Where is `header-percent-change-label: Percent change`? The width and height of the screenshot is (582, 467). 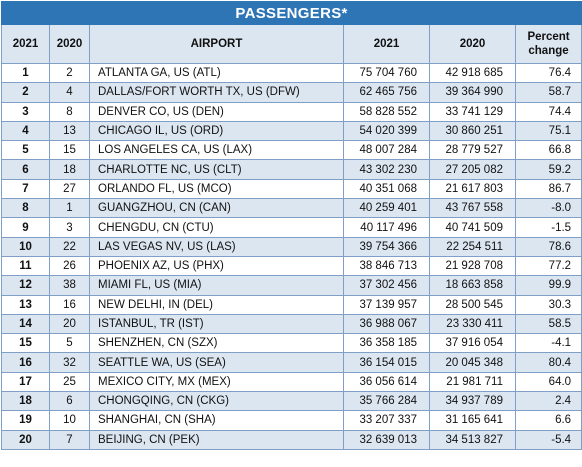
header-percent-change-label: Percent change is located at coordinates (548, 44).